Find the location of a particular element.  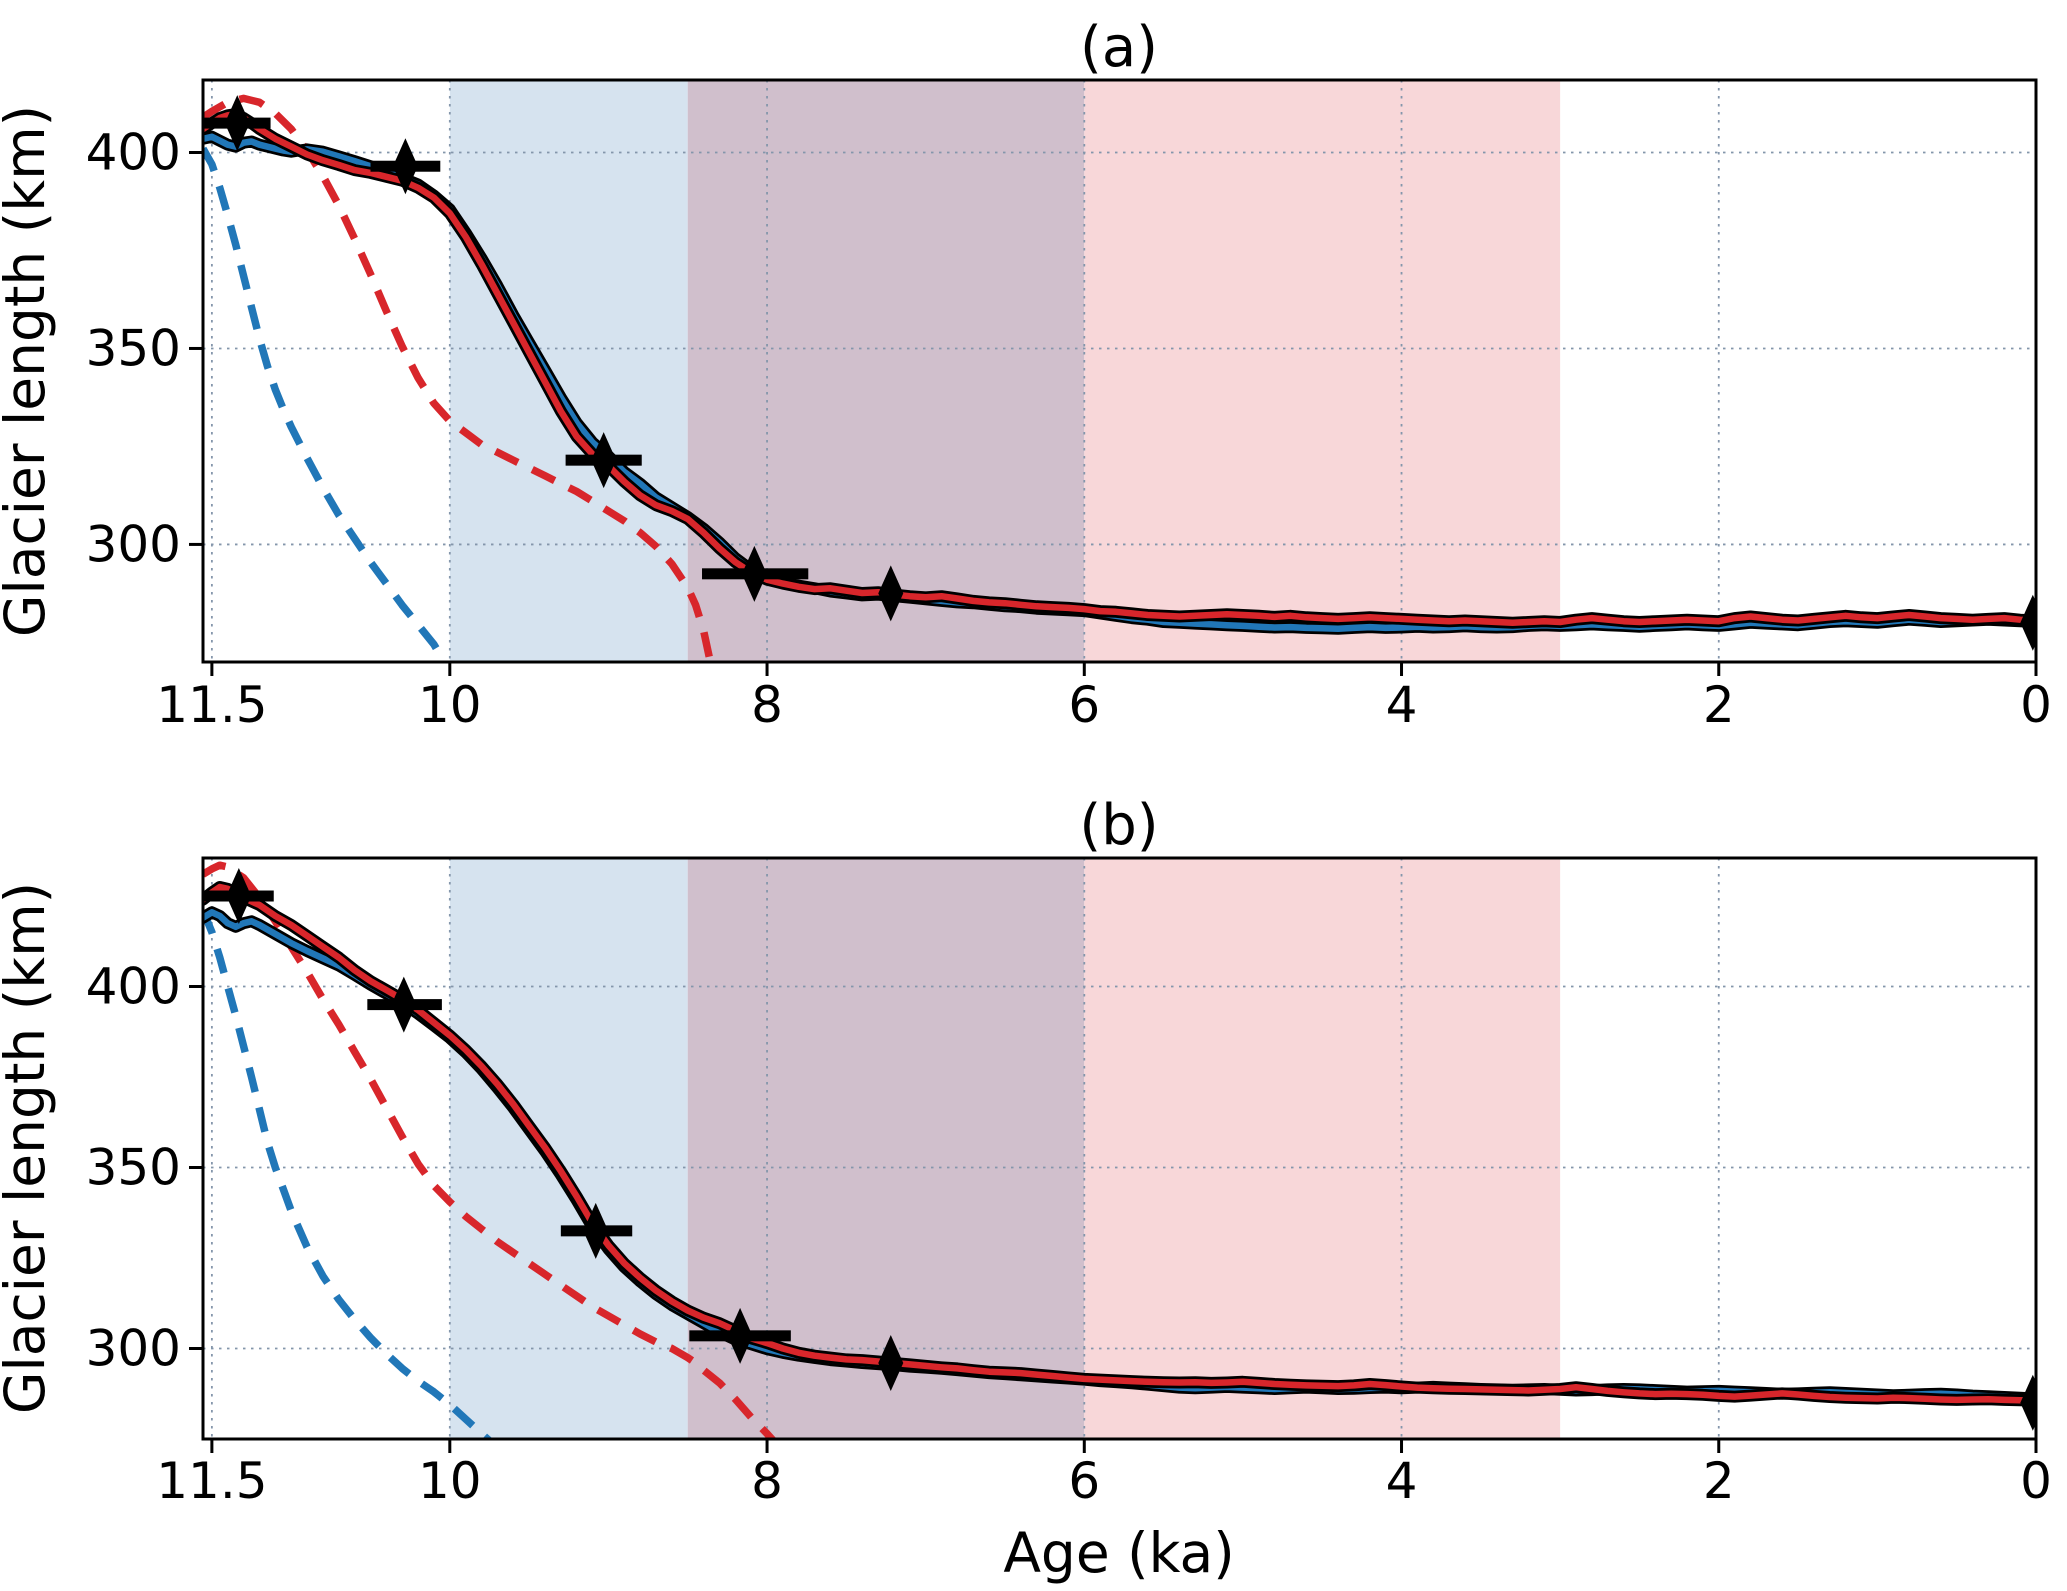

panel-a-title: (a) is located at coordinates (1119, 47).